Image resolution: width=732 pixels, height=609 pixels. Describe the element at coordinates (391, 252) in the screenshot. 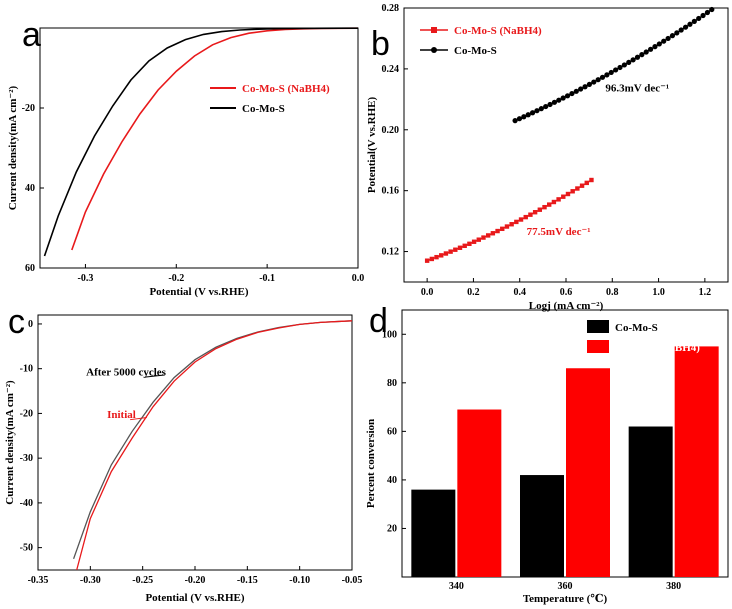

I see `y-tick-label: 0.12` at that location.